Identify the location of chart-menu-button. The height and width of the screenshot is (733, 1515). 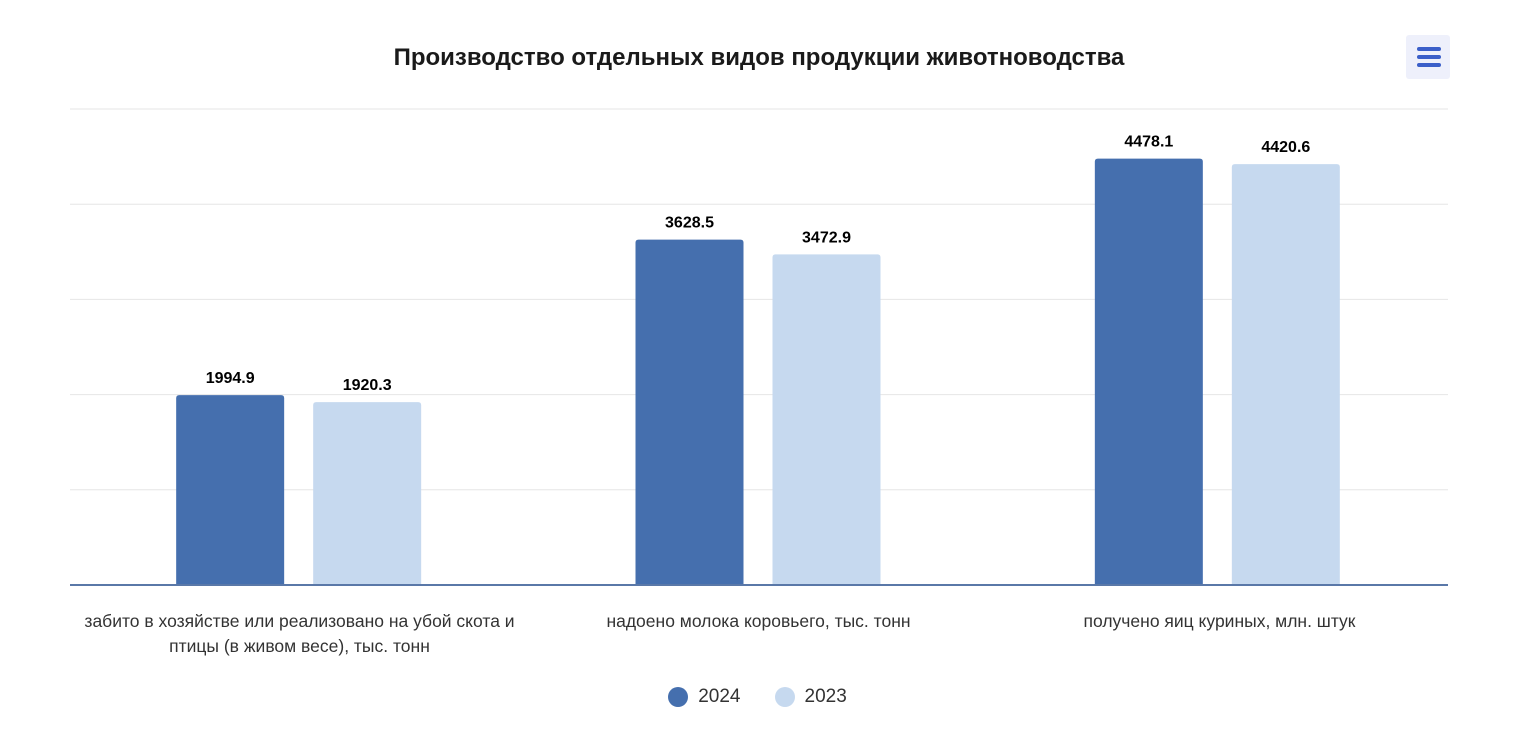
(1428, 57).